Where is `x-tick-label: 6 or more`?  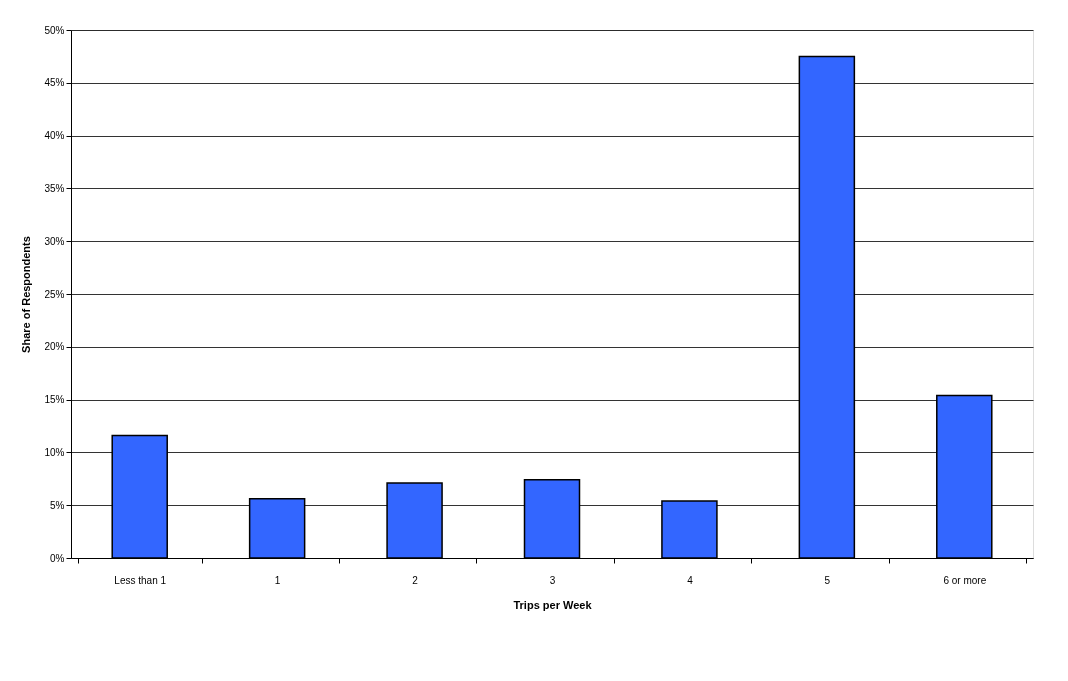
x-tick-label: 6 or more is located at coordinates (965, 580).